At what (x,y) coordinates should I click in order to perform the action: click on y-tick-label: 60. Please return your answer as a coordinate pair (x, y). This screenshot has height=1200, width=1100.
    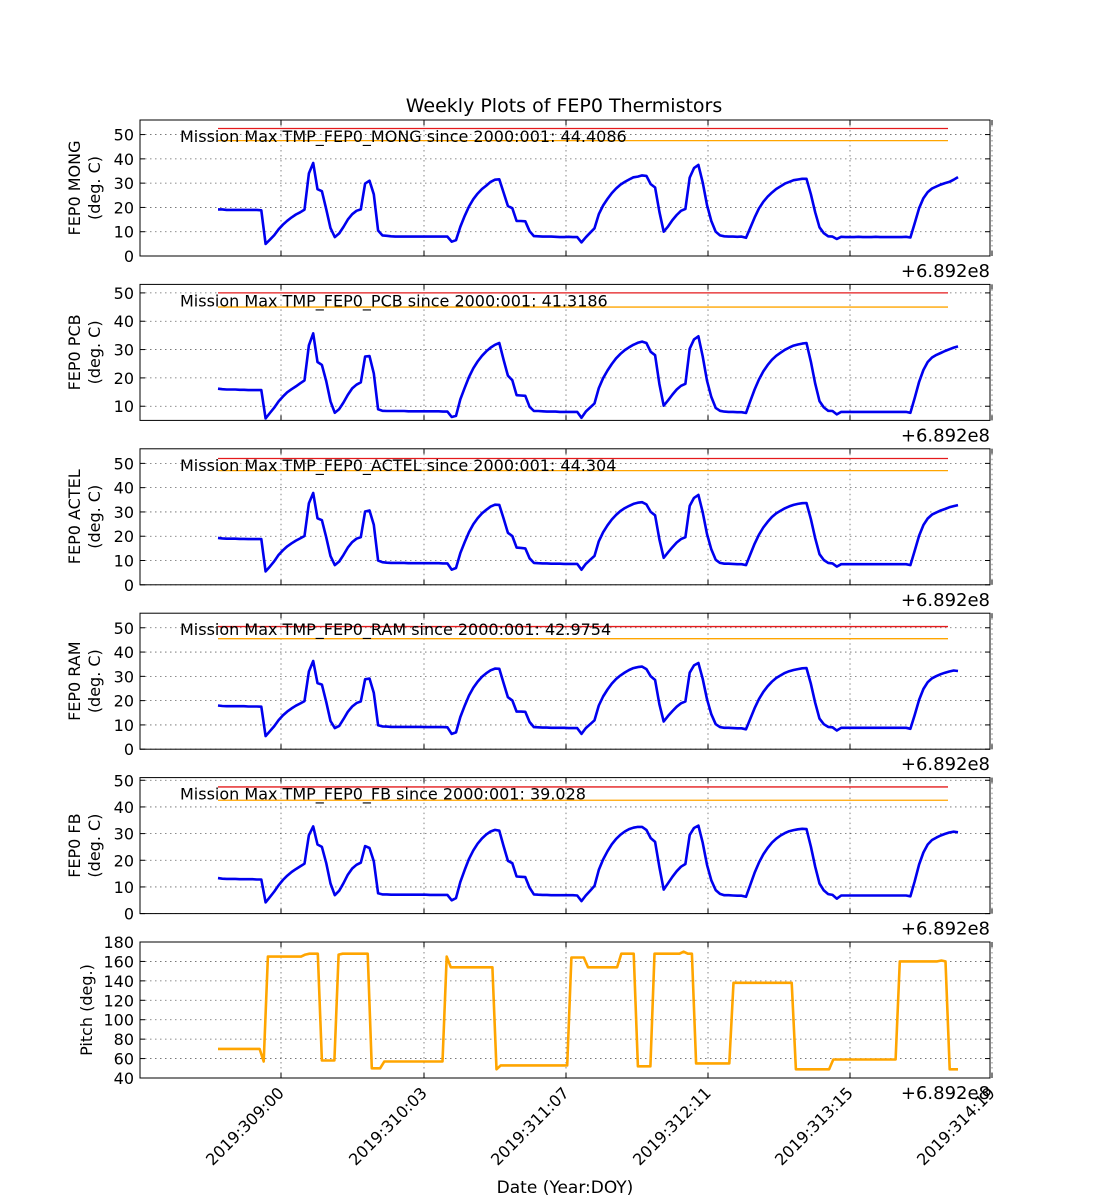
    Looking at the image, I should click on (124, 1059).